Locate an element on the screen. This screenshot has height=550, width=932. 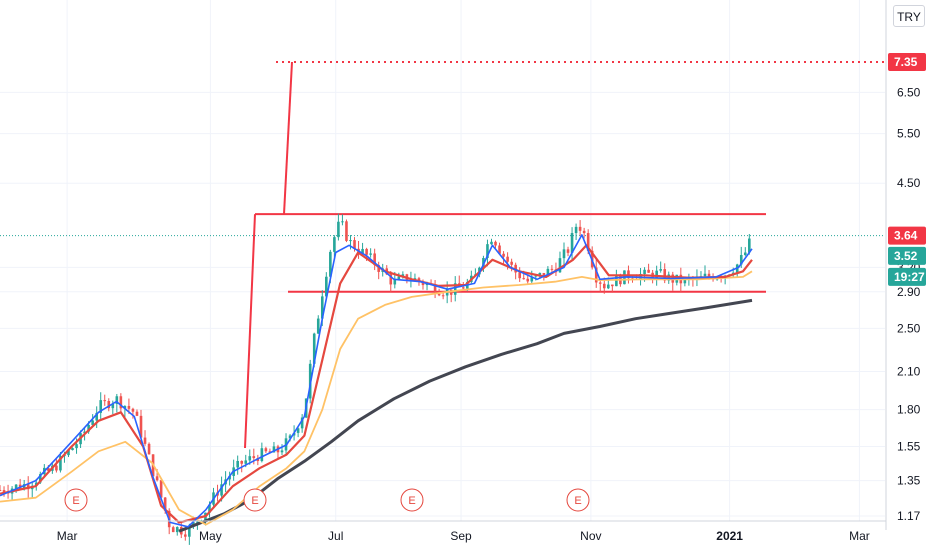
y-tick-label: 1.35 is located at coordinates (909, 481).